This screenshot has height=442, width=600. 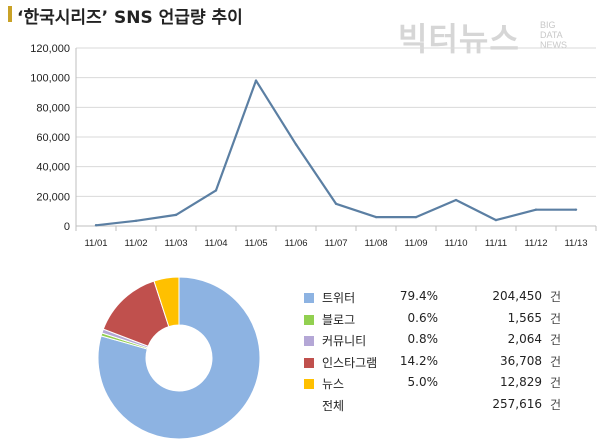 What do you see at coordinates (53, 108) in the screenshot?
I see `y-tick-label: 80,000` at bounding box center [53, 108].